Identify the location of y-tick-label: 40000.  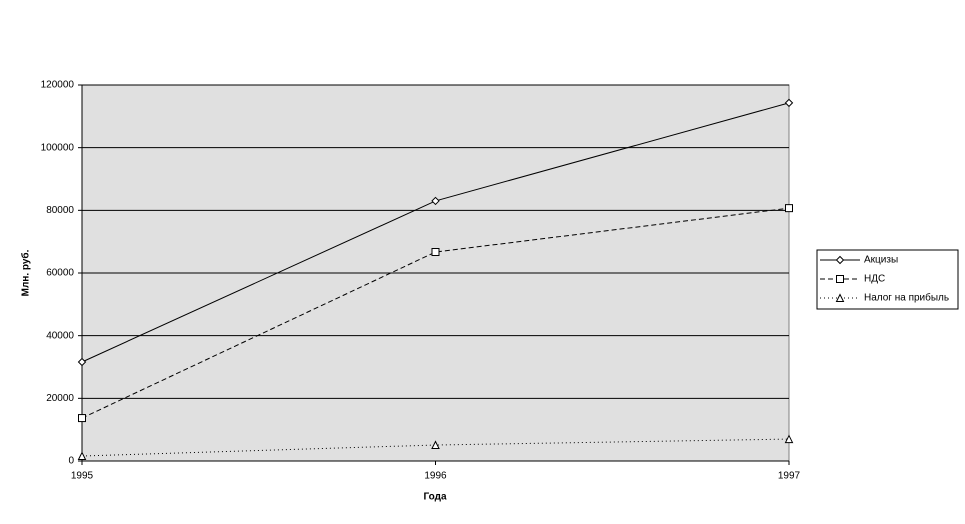
(60, 335).